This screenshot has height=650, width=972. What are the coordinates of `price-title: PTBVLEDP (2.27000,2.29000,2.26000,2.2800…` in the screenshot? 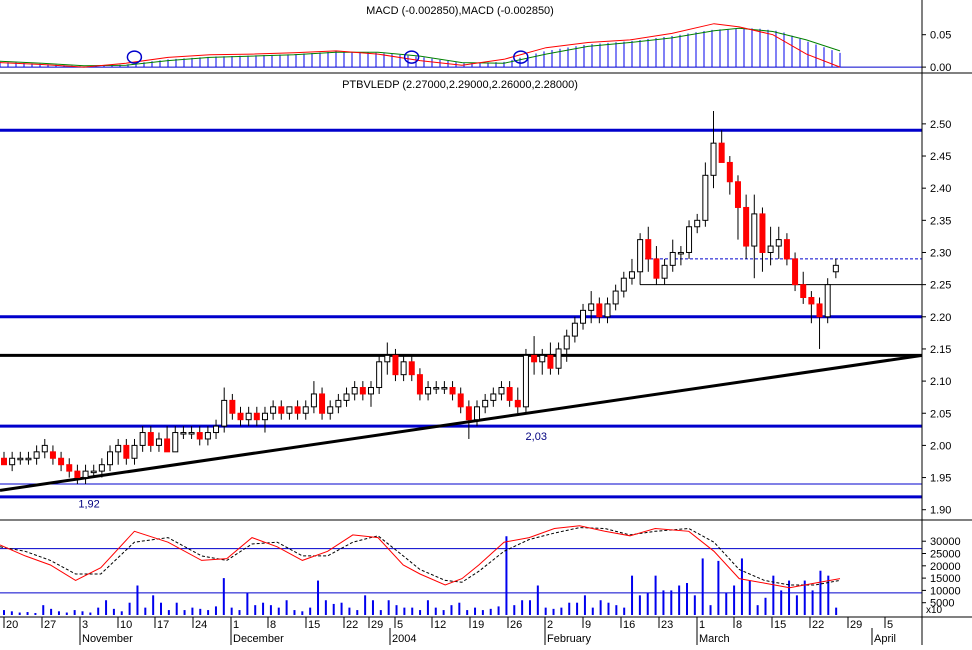 It's located at (460, 85).